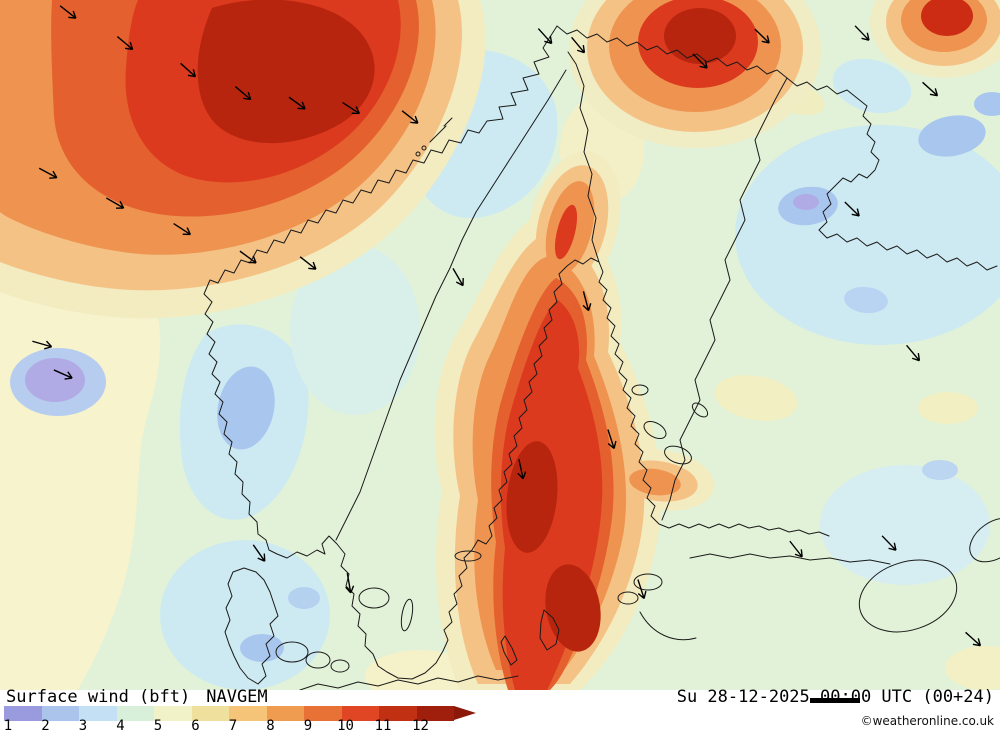 The height and width of the screenshot is (733, 1000). What do you see at coordinates (195, 725) in the screenshot?
I see `colorbar-tick: 6` at bounding box center [195, 725].